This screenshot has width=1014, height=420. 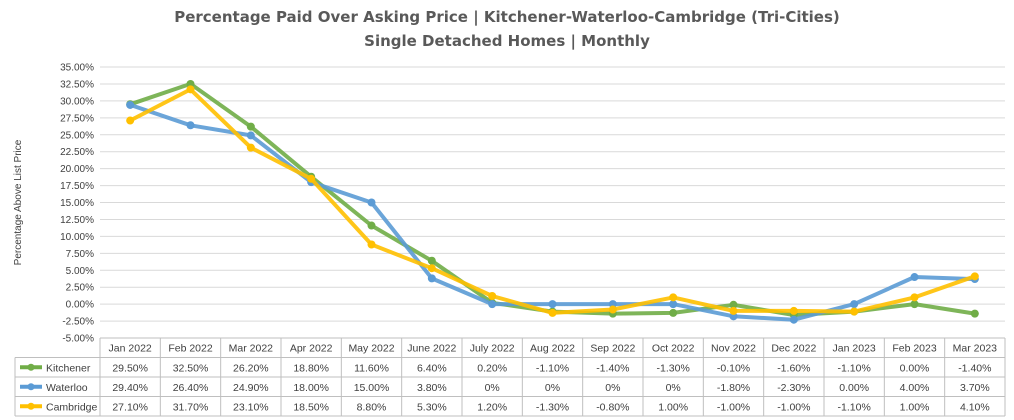 What do you see at coordinates (311, 368) in the screenshot?
I see `data-label-kitchener: 18.80%` at bounding box center [311, 368].